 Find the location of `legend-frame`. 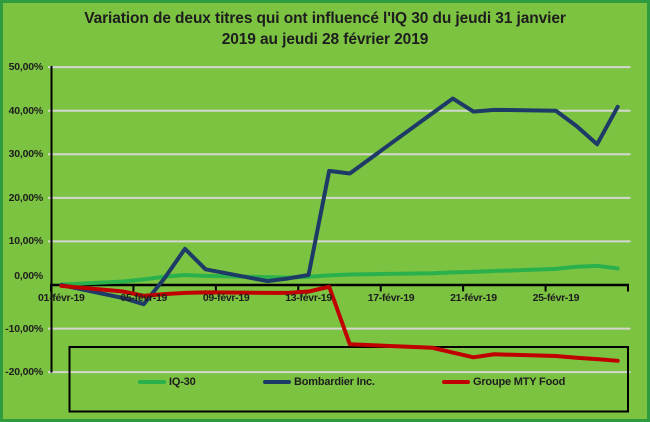

legend-frame is located at coordinates (348, 379).